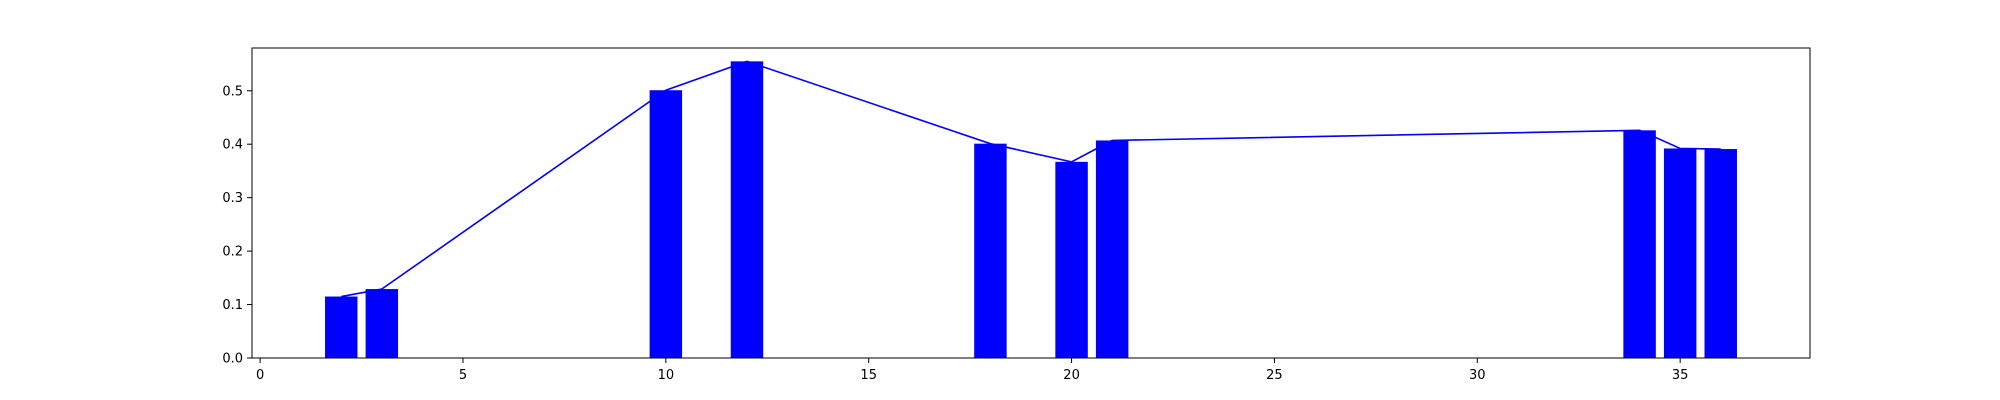 The height and width of the screenshot is (400, 2000). Describe the element at coordinates (232, 305) in the screenshot. I see `y-tick-label: 0.1` at that location.